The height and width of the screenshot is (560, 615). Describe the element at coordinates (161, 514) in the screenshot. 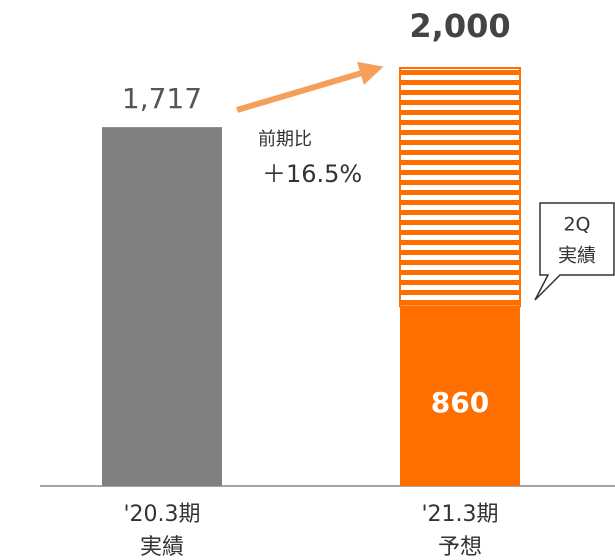

I see `x-tick-label: '20.3期` at that location.